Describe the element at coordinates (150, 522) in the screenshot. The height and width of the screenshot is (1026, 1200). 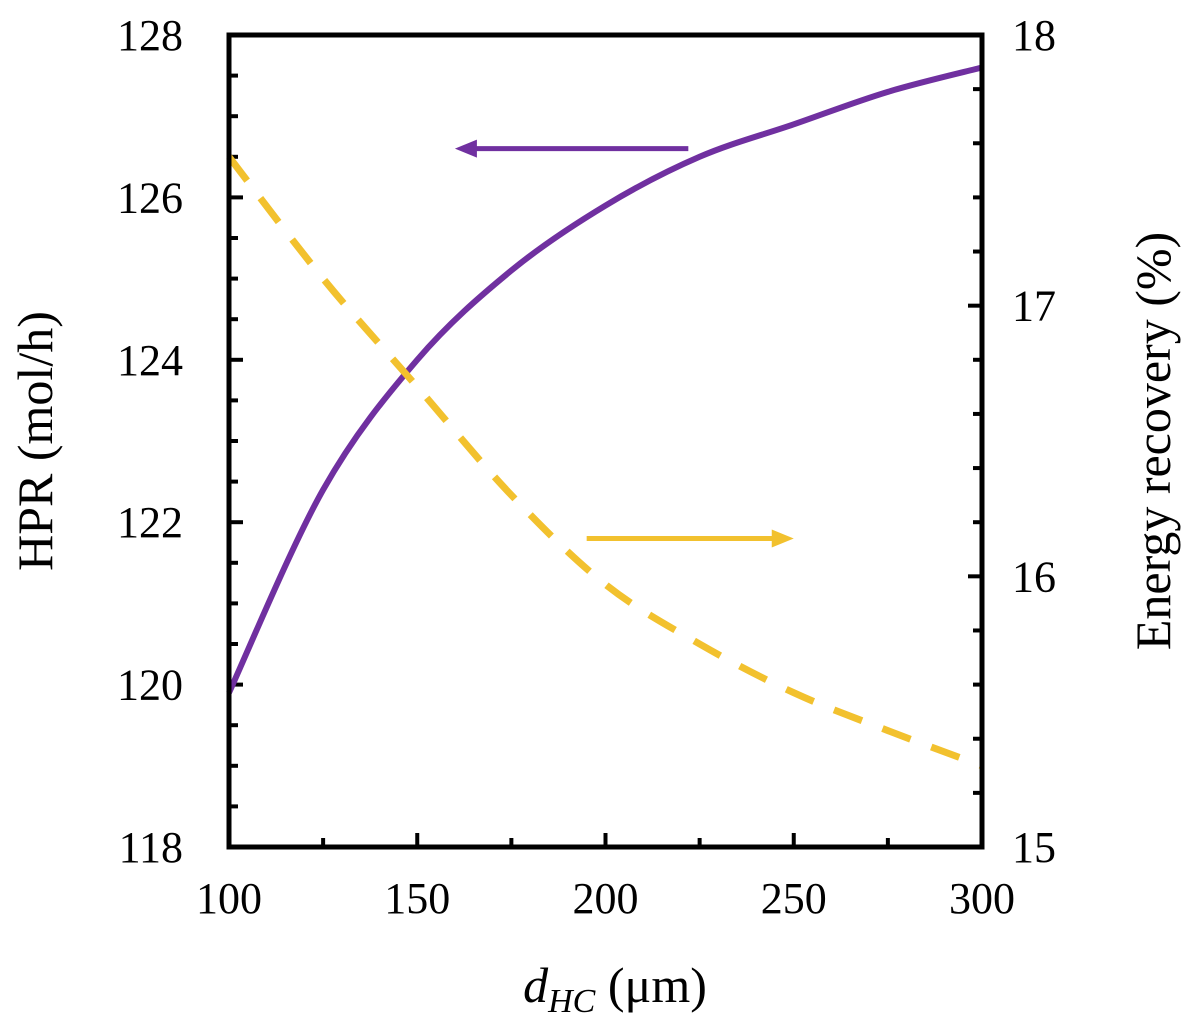
I see `y-left-tick-label: 122` at that location.